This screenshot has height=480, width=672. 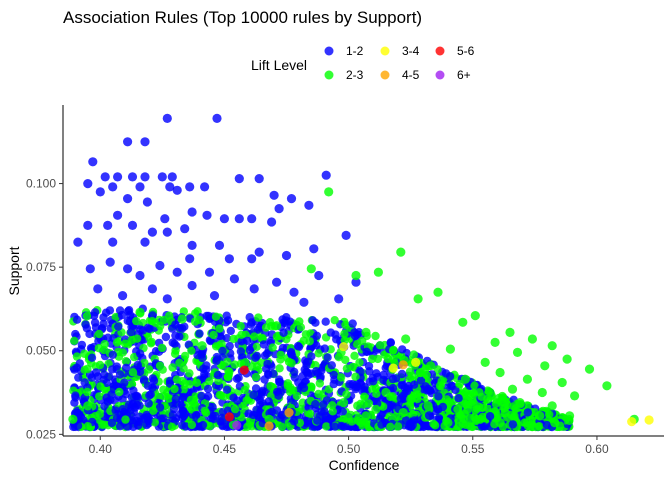 What do you see at coordinates (364, 465) in the screenshot?
I see `x-axis-title: Confidence` at bounding box center [364, 465].